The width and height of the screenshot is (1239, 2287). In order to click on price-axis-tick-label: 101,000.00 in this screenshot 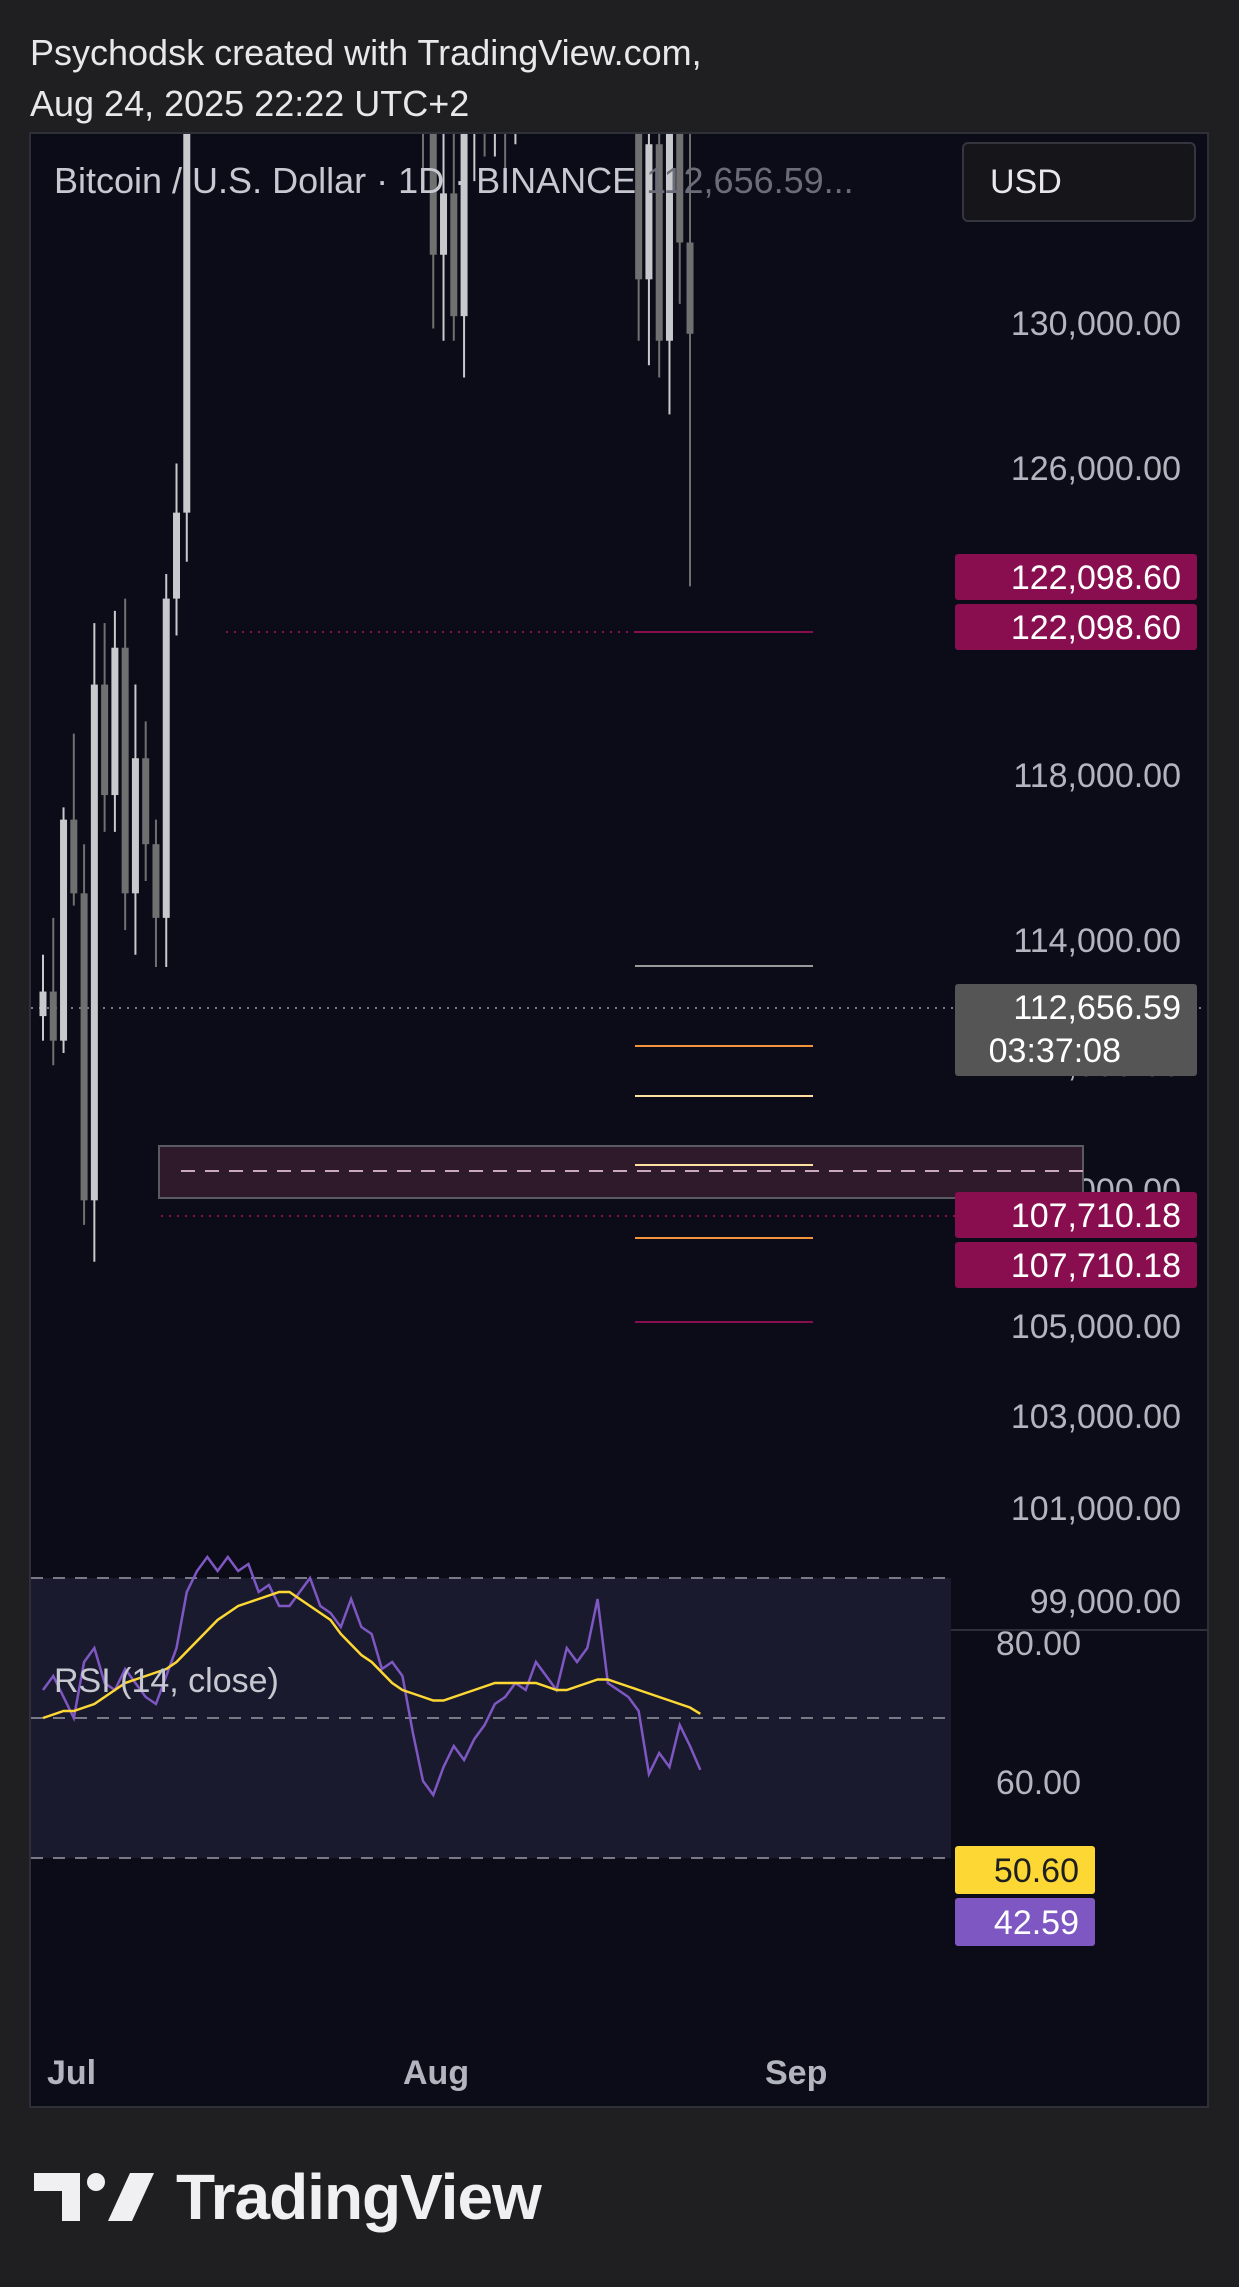, I will do `click(1096, 1509)`.